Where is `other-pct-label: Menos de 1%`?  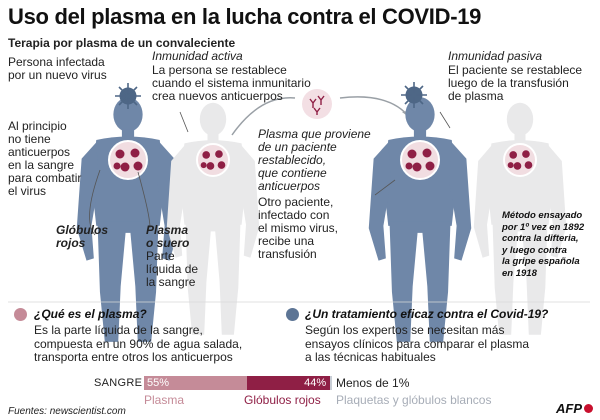
other-pct-label: Menos de 1% is located at coordinates (373, 383).